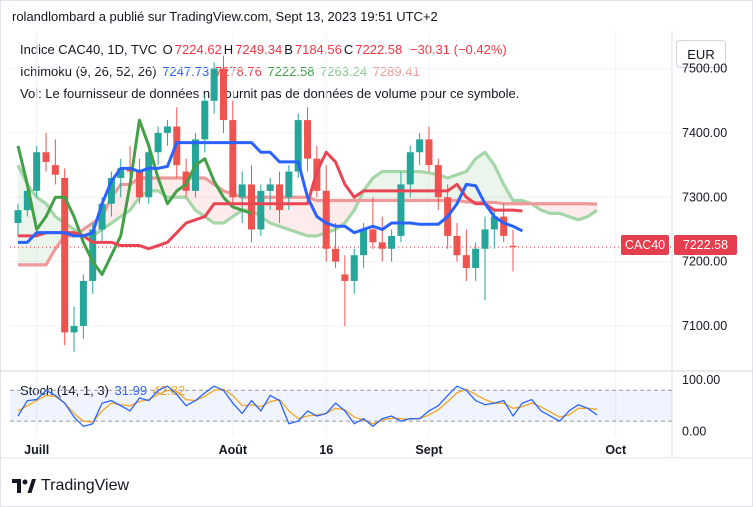 The height and width of the screenshot is (507, 753). Describe the element at coordinates (645, 245) in the screenshot. I see `symbol-price-tag: CAC40` at that location.